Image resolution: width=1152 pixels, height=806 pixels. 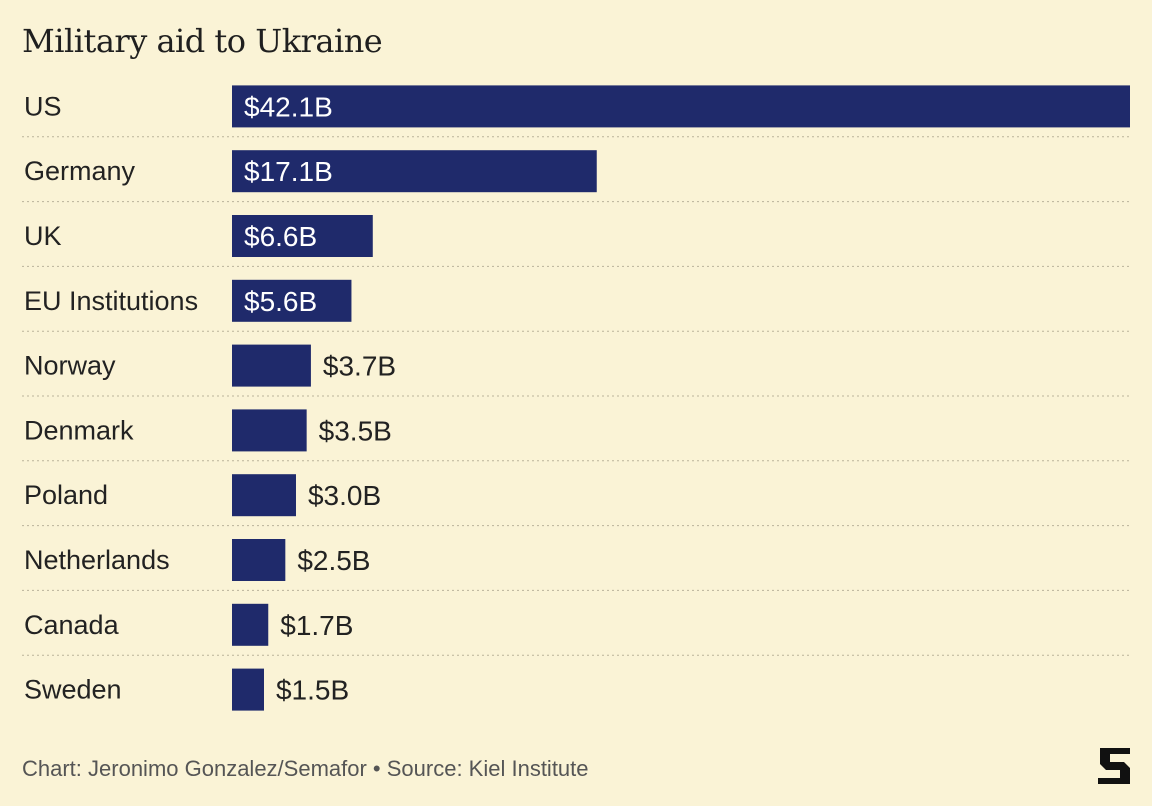 What do you see at coordinates (288, 171) in the screenshot?
I see `value-label: $17.1B` at bounding box center [288, 171].